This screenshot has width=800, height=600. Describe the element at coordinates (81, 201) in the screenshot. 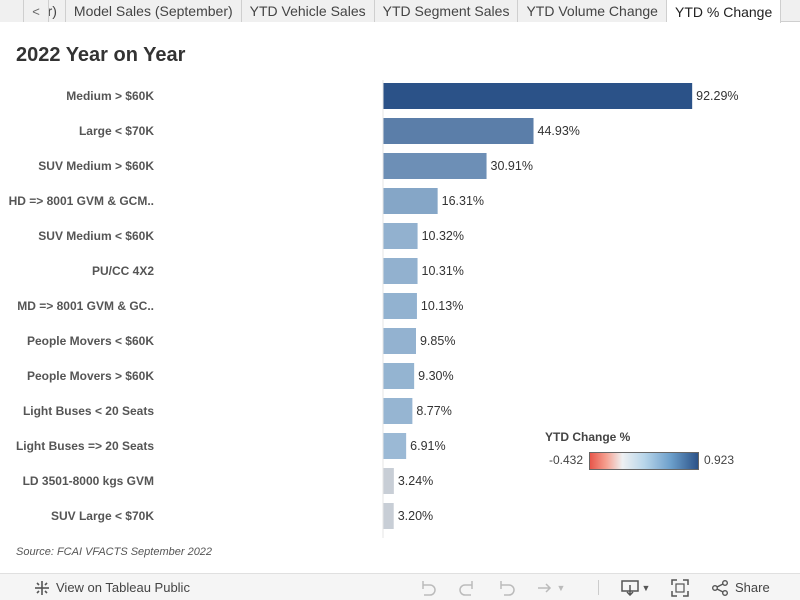

I see `category-label: HD => 8001 GVM & GCM..` at that location.